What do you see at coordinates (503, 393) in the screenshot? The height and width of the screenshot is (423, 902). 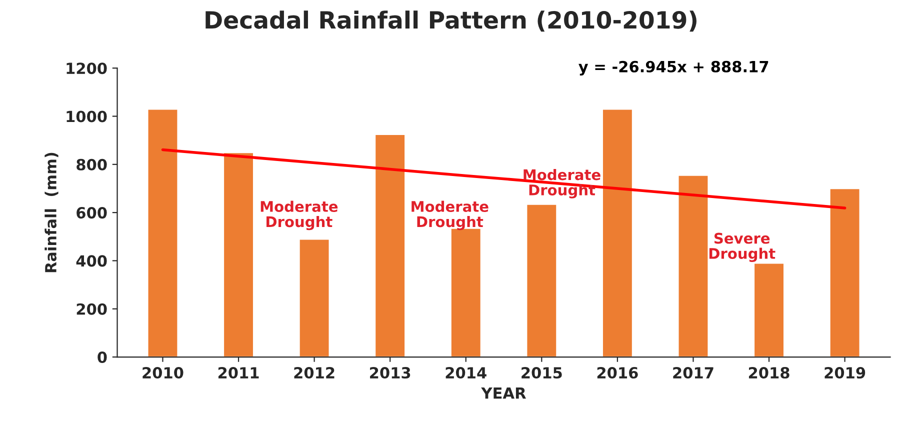 I see `x-axis-title: YEAR` at bounding box center [503, 393].